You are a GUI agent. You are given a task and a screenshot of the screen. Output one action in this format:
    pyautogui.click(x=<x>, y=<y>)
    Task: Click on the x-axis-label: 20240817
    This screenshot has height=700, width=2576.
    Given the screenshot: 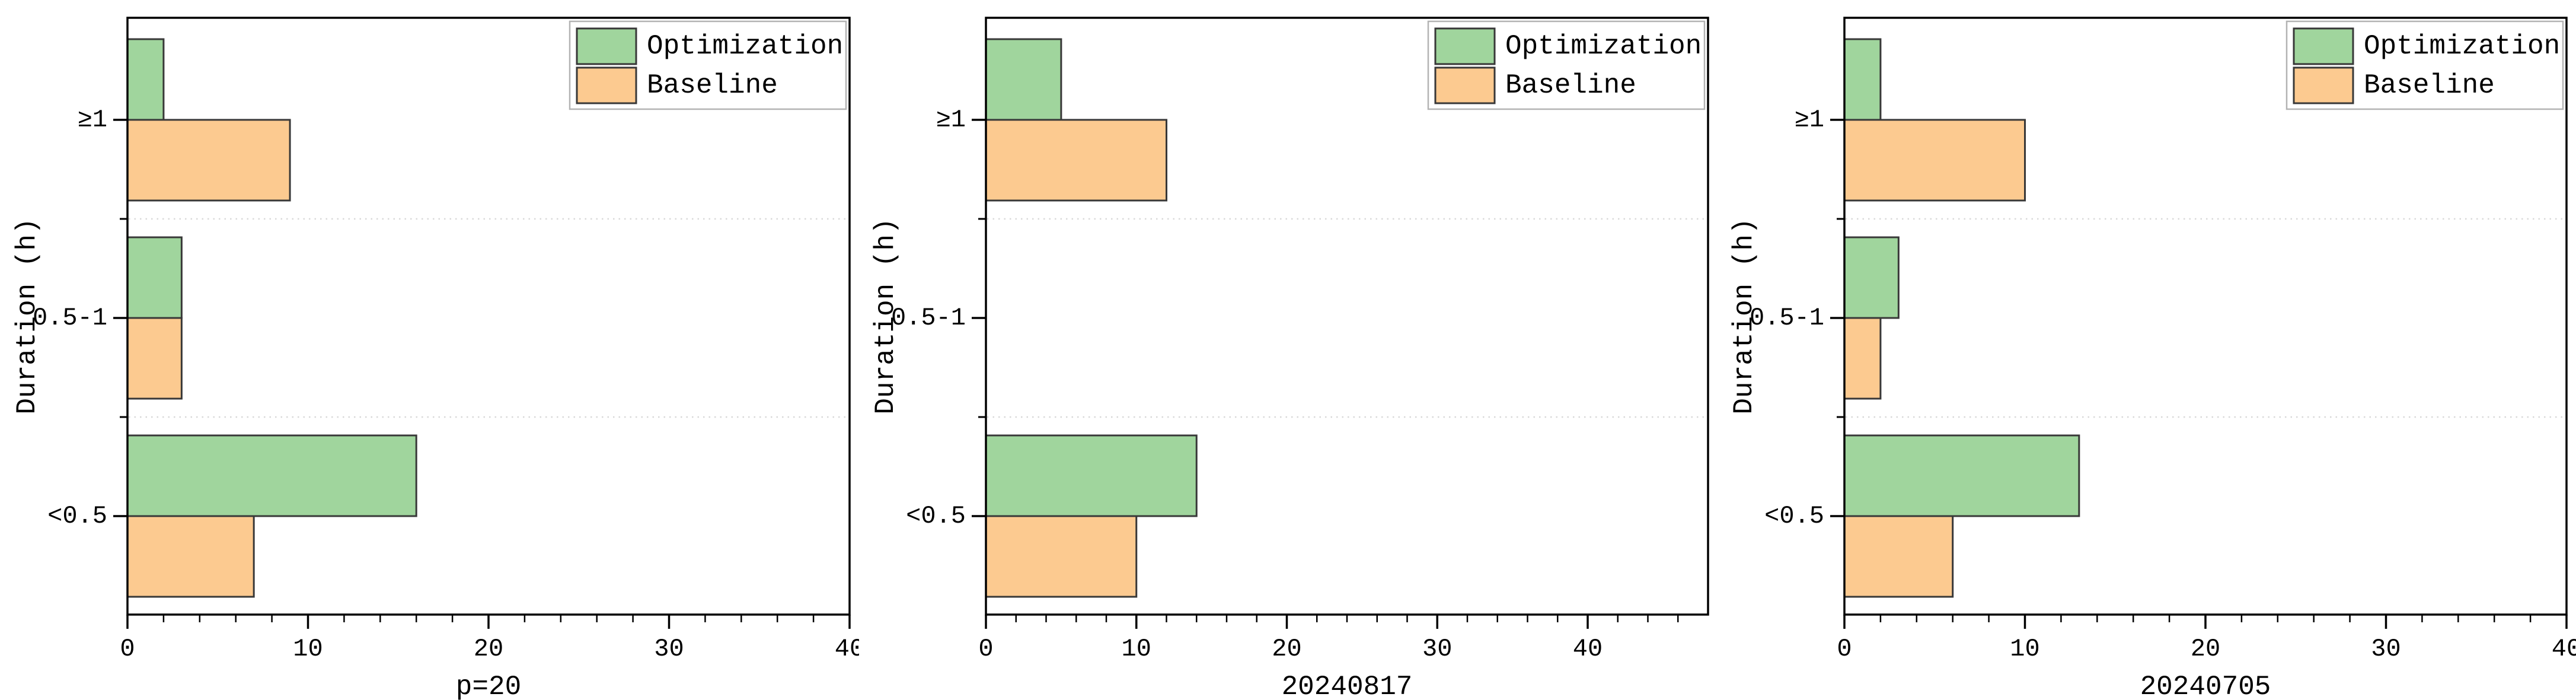 What is the action you would take?
    pyautogui.click(x=1347, y=686)
    